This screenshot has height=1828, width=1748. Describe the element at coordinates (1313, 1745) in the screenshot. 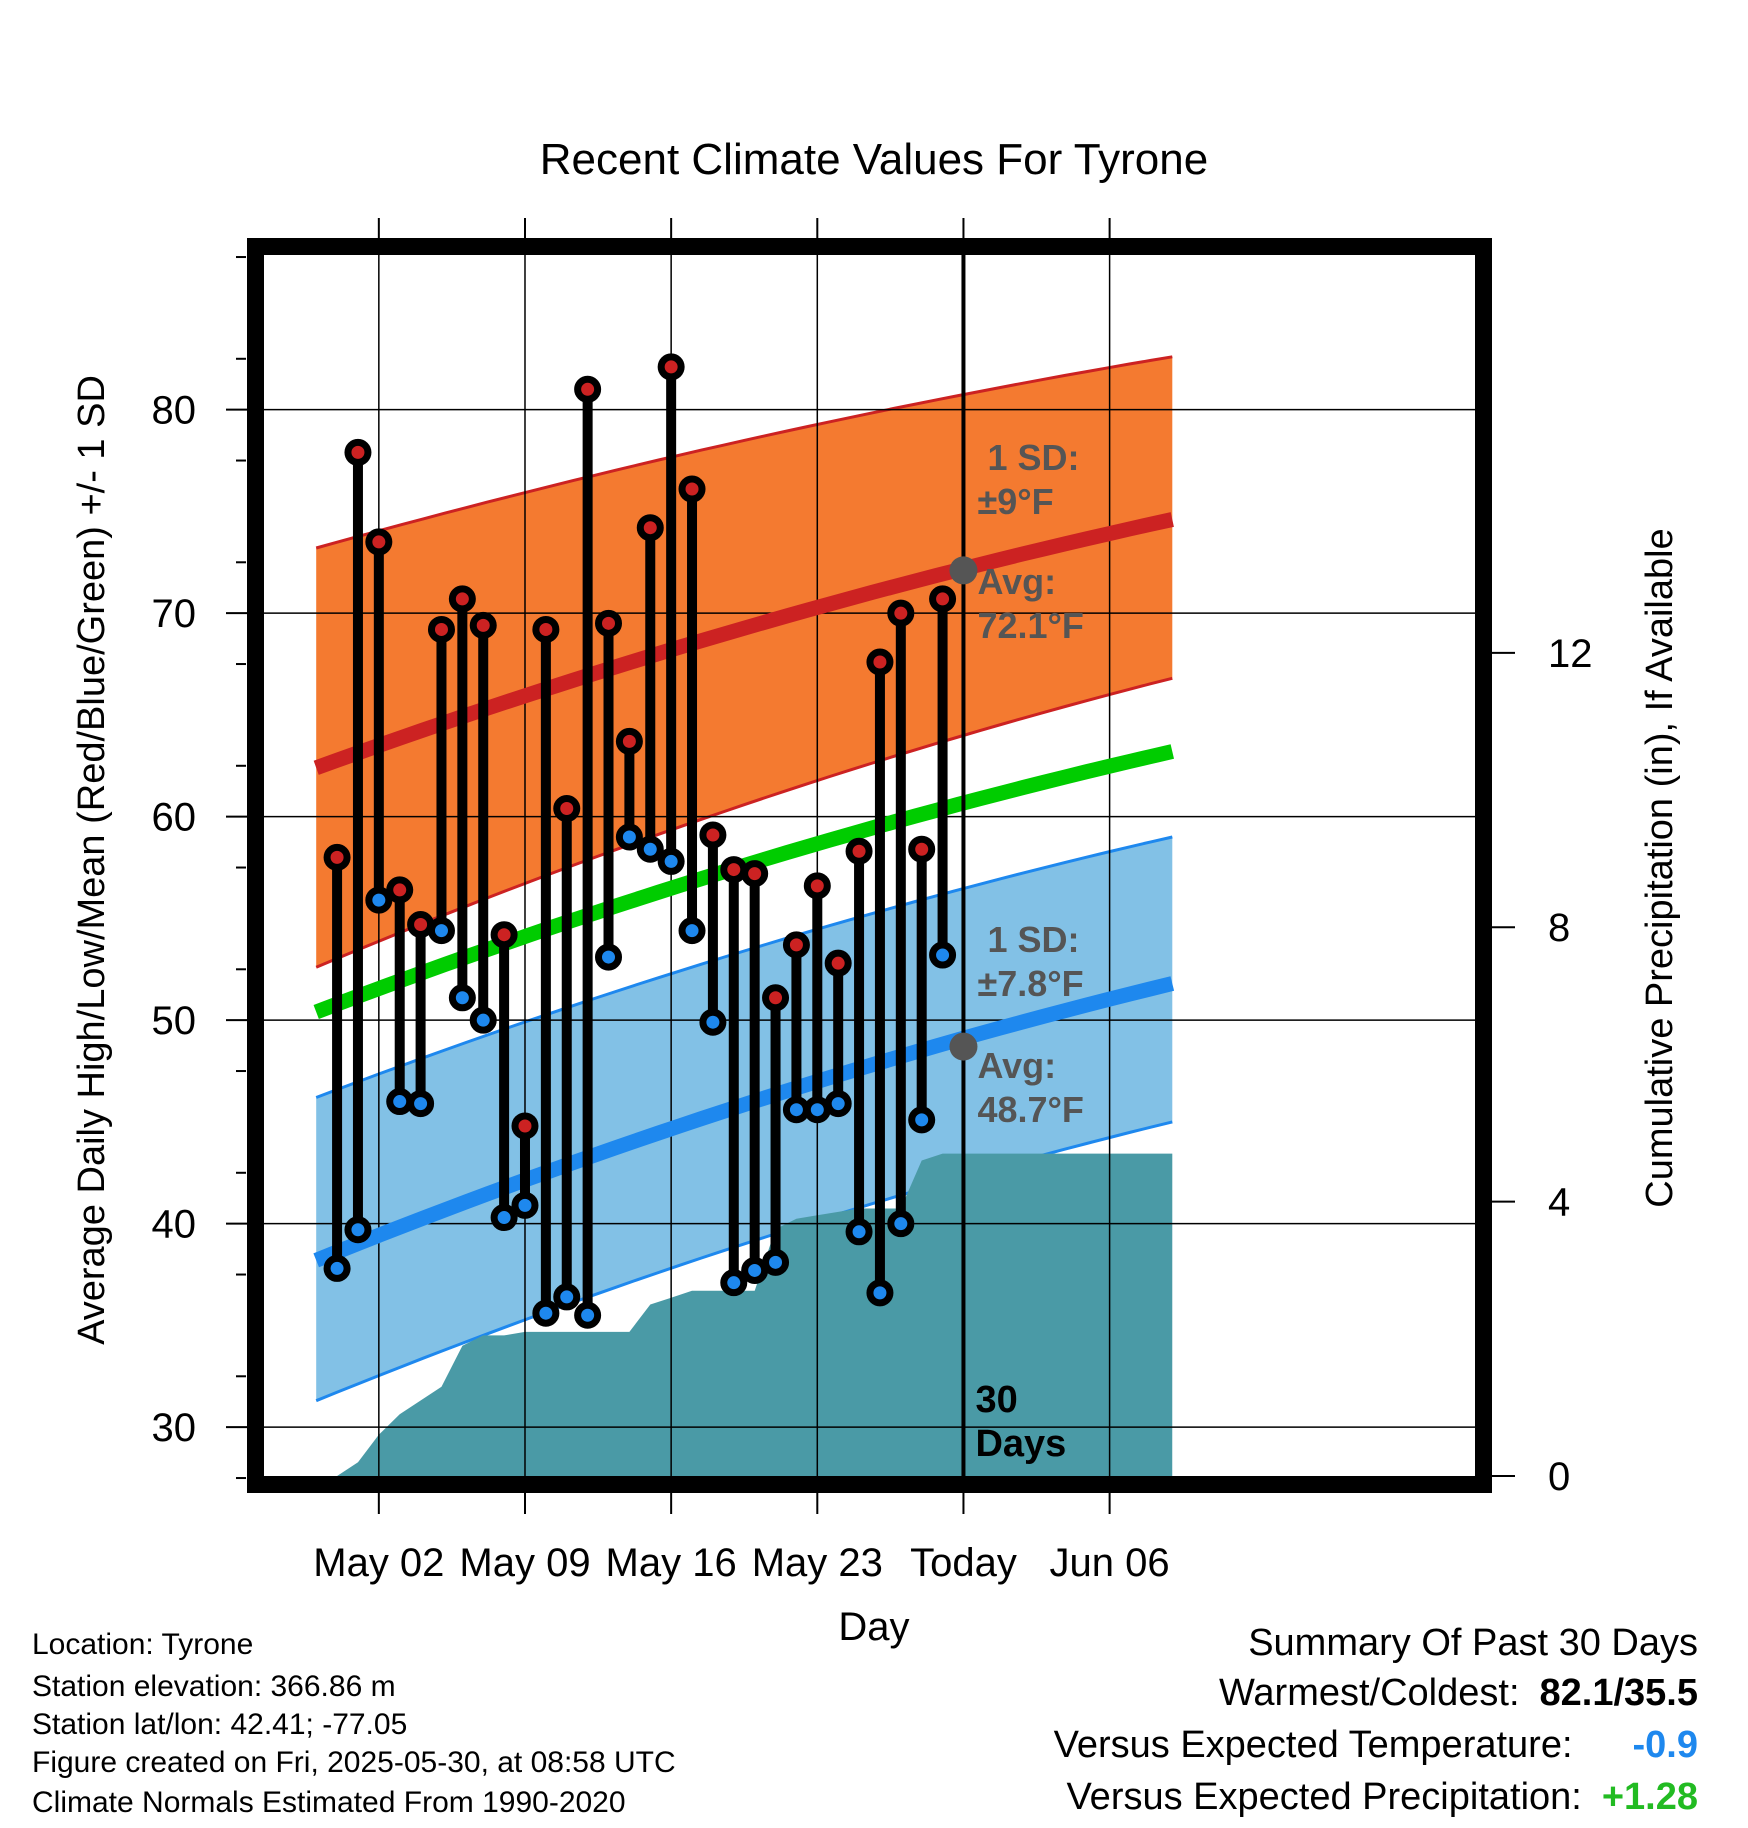

I see `temp-label: Versus Expected Temperature:` at that location.